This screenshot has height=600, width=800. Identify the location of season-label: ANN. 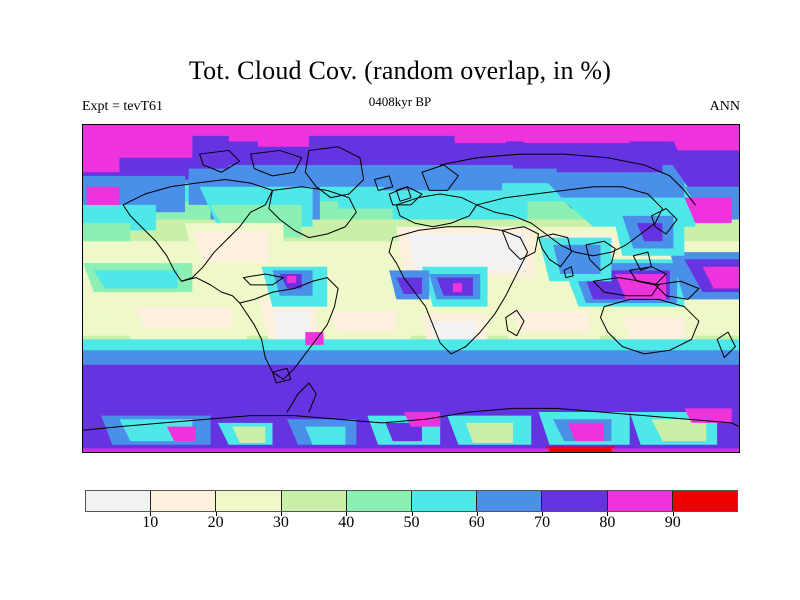
(724, 106).